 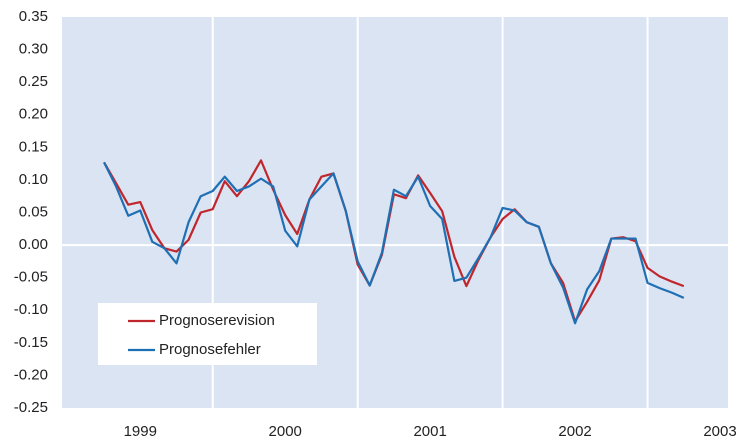 I want to click on y-tick-label: 0.35, so click(x=33, y=16).